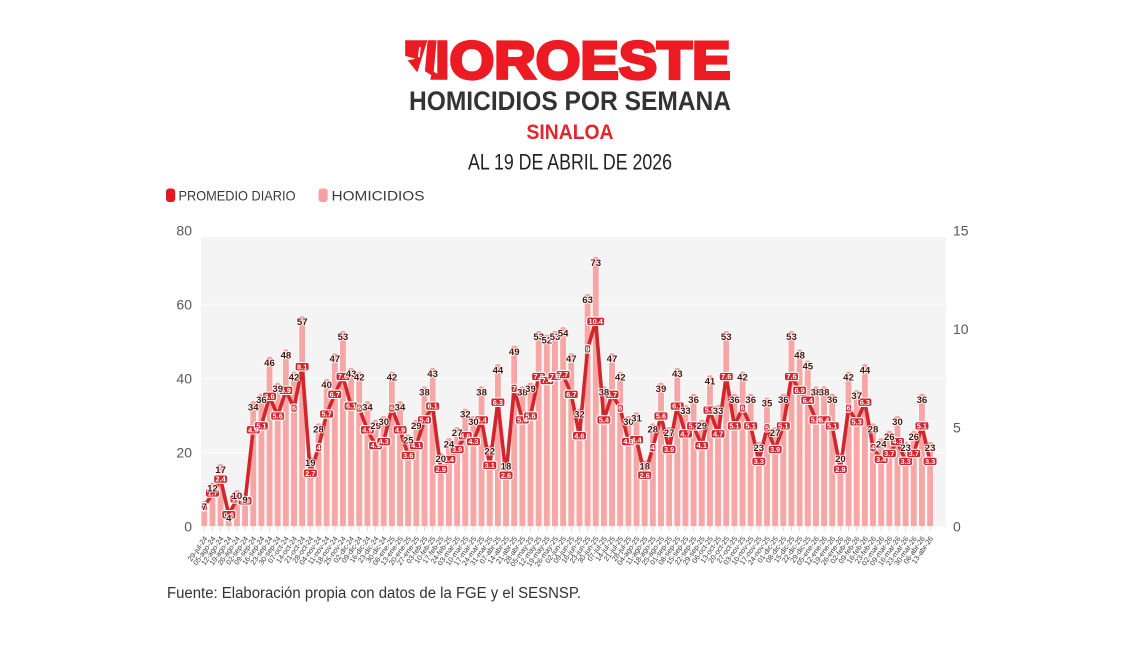 The width and height of the screenshot is (1140, 645). Describe the element at coordinates (269, 396) in the screenshot. I see `svg-text: 6.6` at that location.